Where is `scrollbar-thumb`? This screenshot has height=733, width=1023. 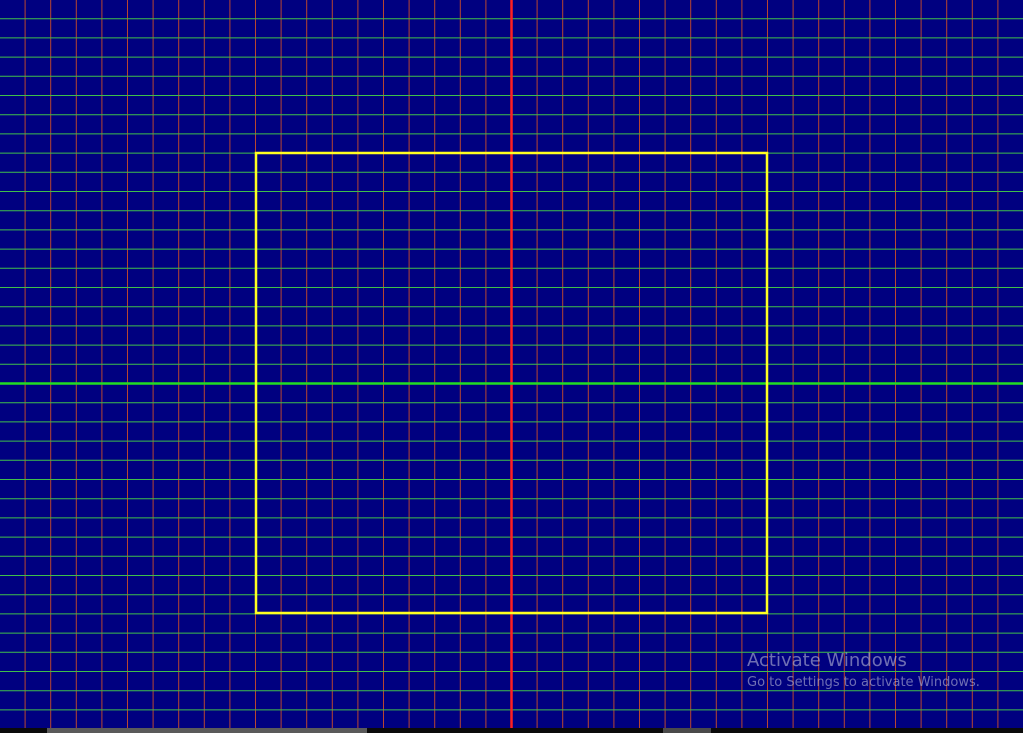
scrollbar-thumb is located at coordinates (207, 730).